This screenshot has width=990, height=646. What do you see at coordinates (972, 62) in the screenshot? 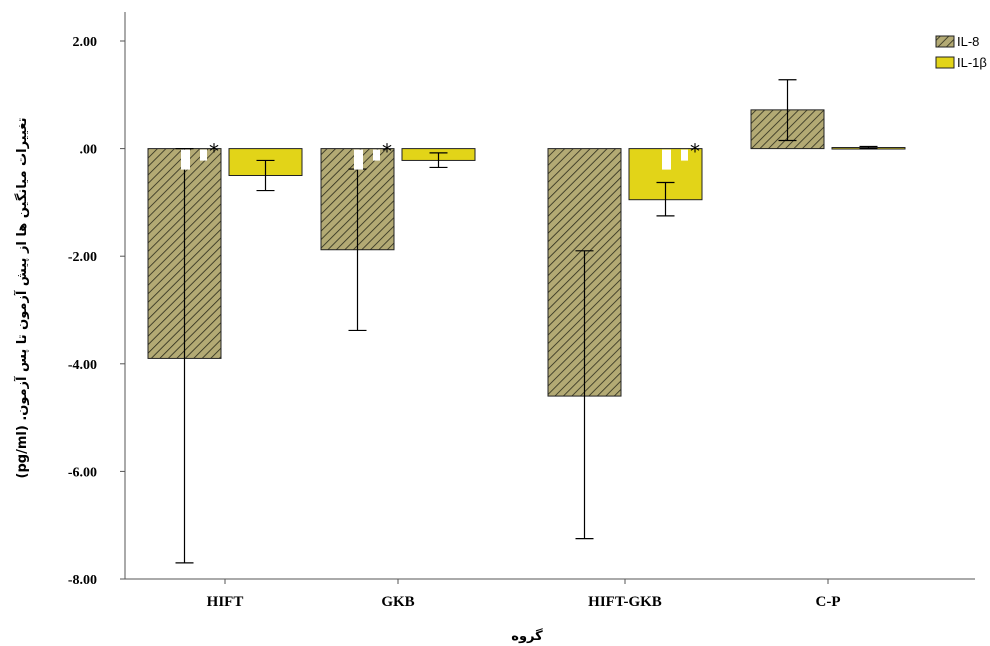
I see `legend-label-il-1β: IL-1β` at bounding box center [972, 62].